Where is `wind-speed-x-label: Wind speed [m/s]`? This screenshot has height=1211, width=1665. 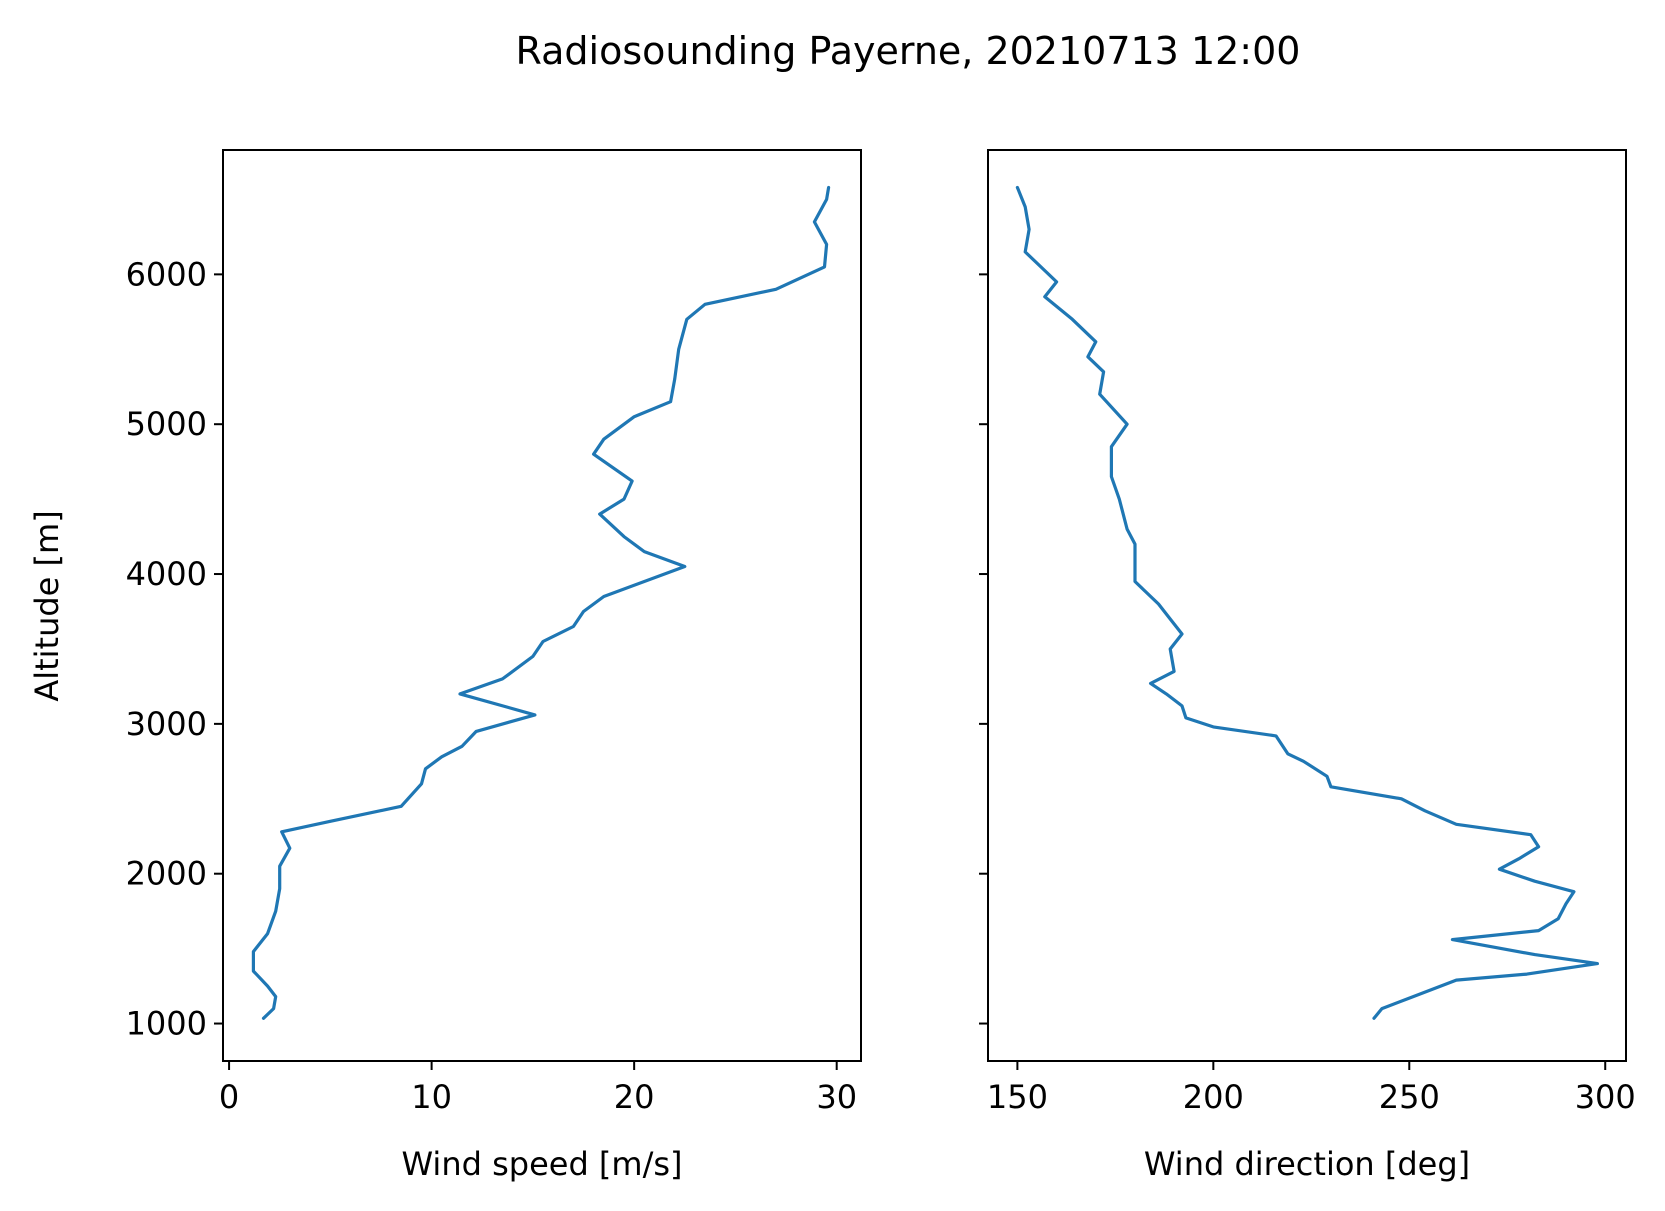 wind-speed-x-label: Wind speed [m/s] is located at coordinates (541, 1164).